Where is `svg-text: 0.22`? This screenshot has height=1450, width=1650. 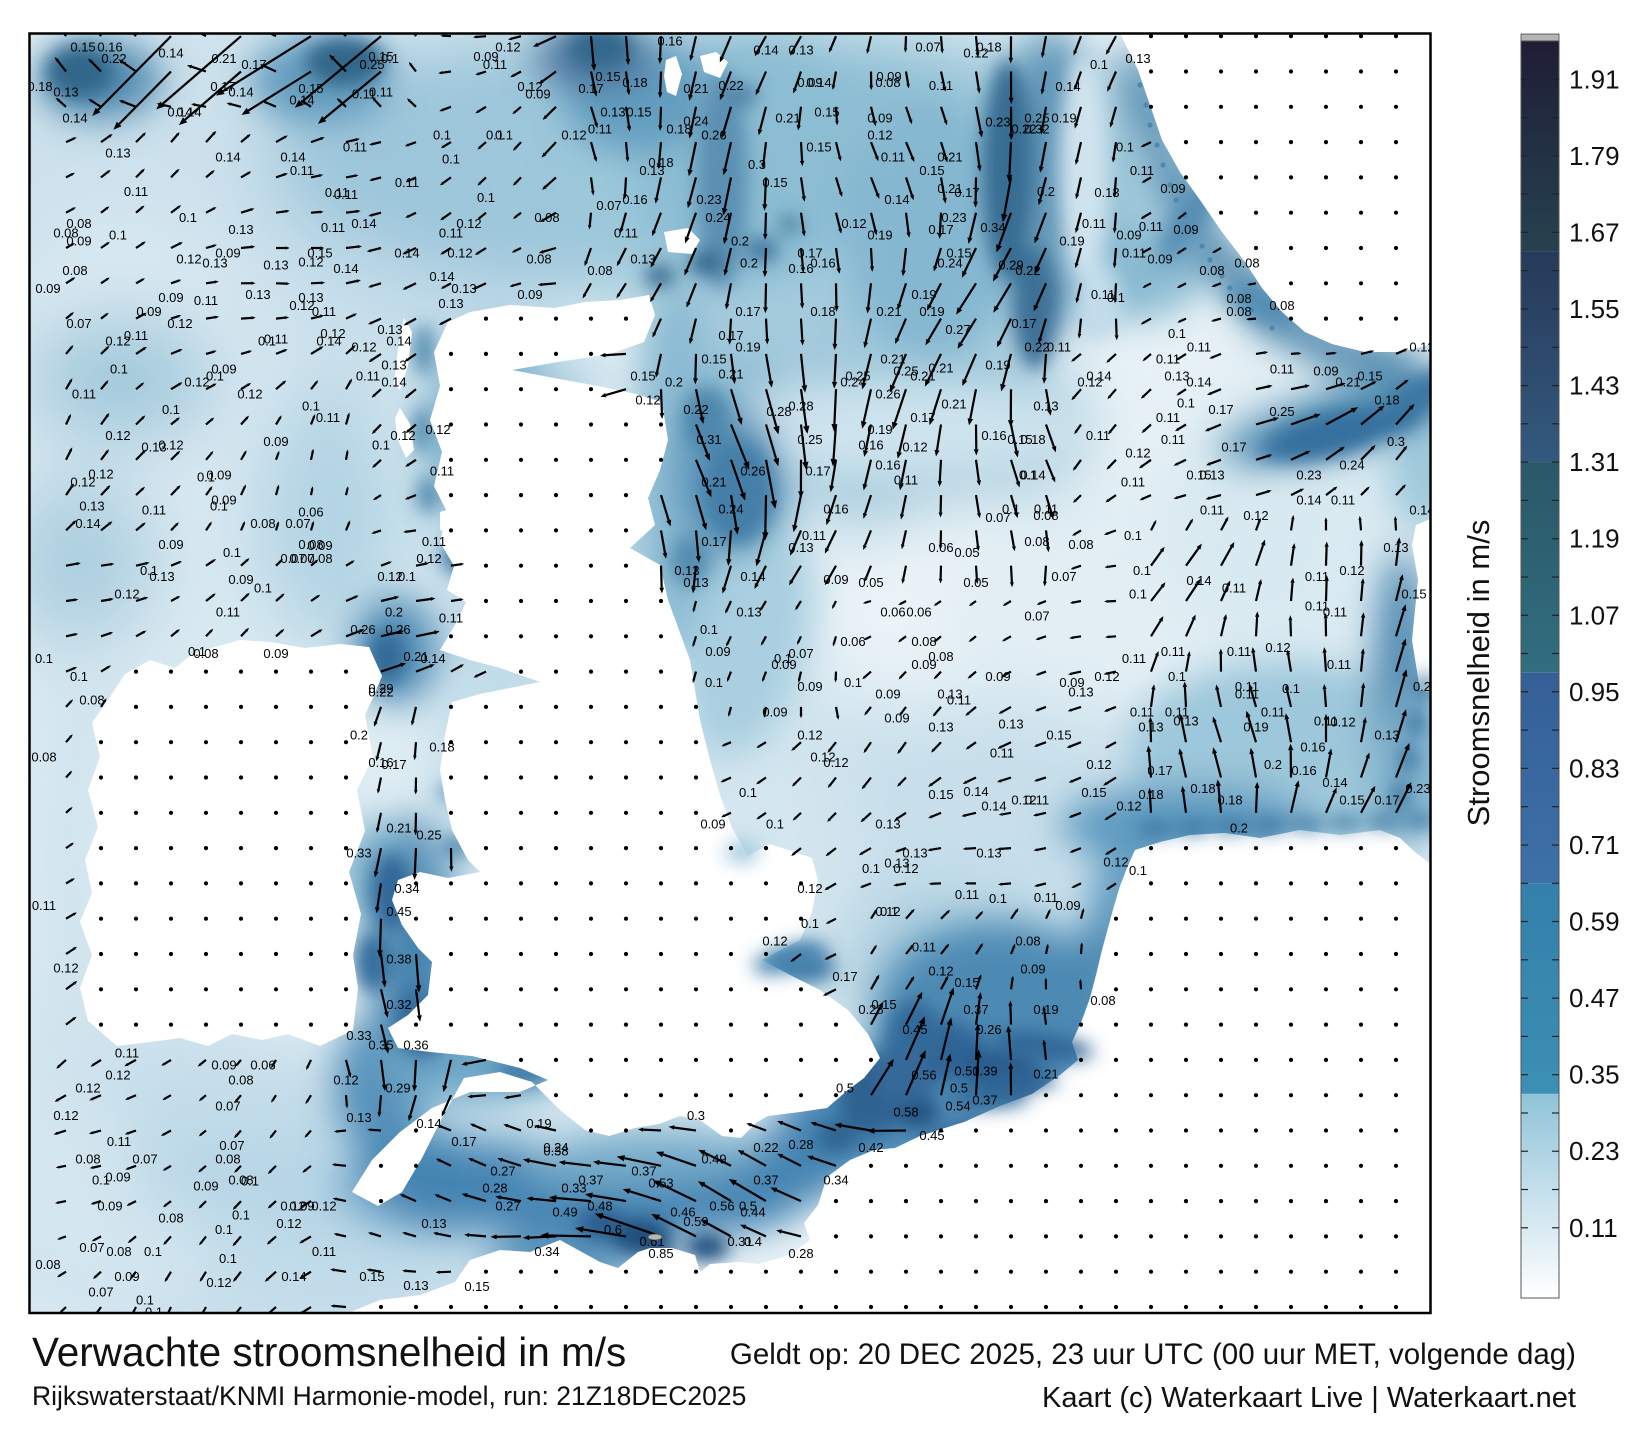
svg-text: 0.22 is located at coordinates (730, 85).